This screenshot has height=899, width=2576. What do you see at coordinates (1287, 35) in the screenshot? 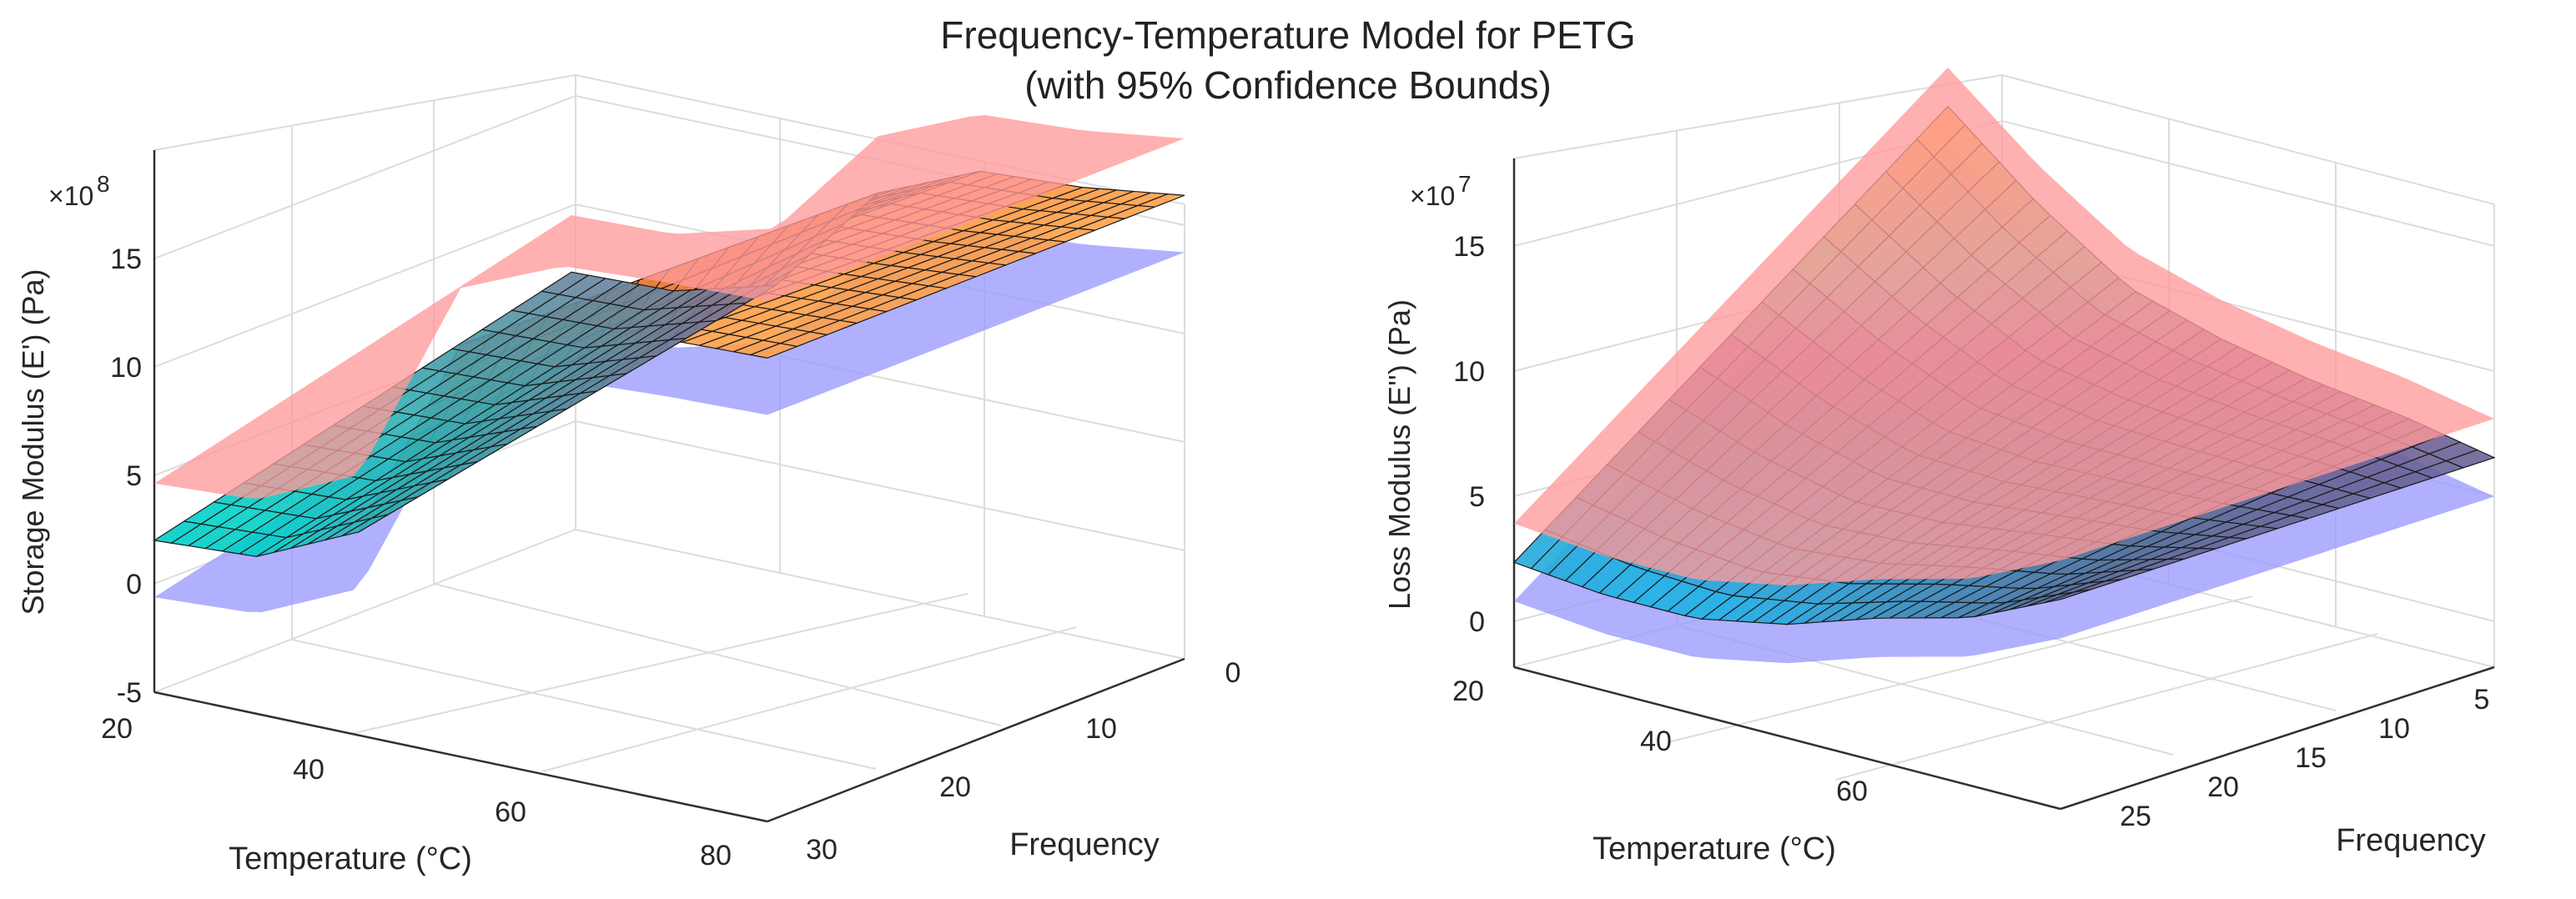
I see `figure-title-line1: Frequency-Temperature Model for PETG` at bounding box center [1287, 35].